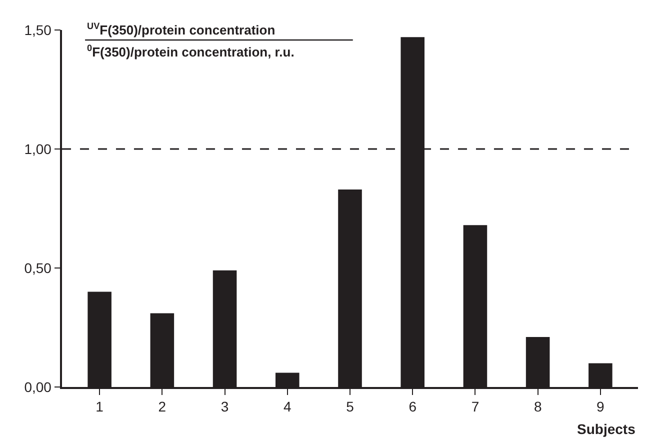 This screenshot has height=447, width=656. What do you see at coordinates (606, 429) in the screenshot?
I see `x-axis-title: Subjects` at bounding box center [606, 429].